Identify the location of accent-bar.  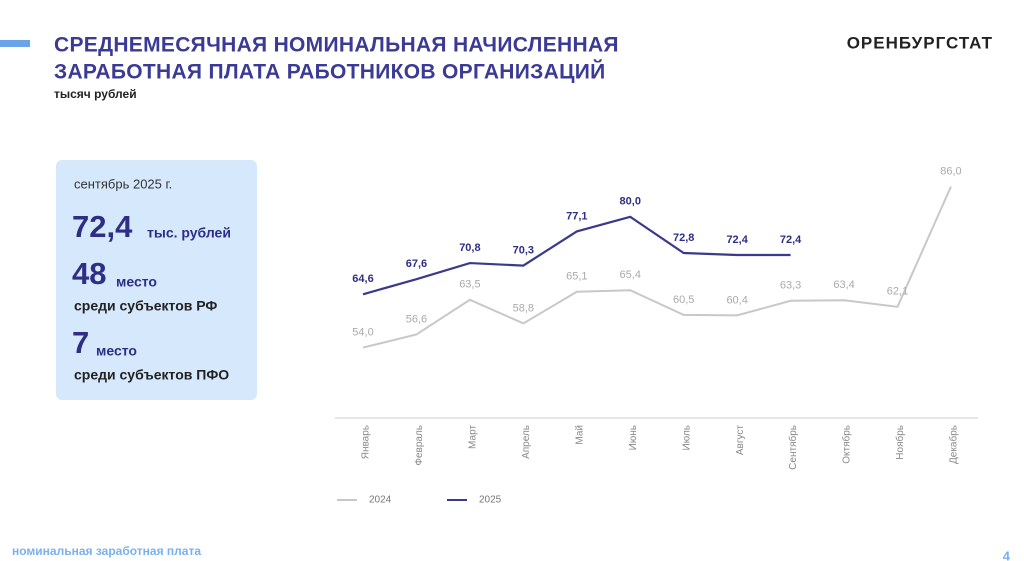
(15, 43).